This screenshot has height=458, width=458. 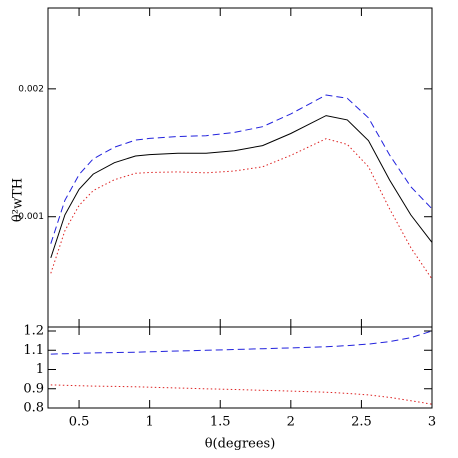 What do you see at coordinates (31, 89) in the screenshot?
I see `y-tick-label: 0.002` at bounding box center [31, 89].